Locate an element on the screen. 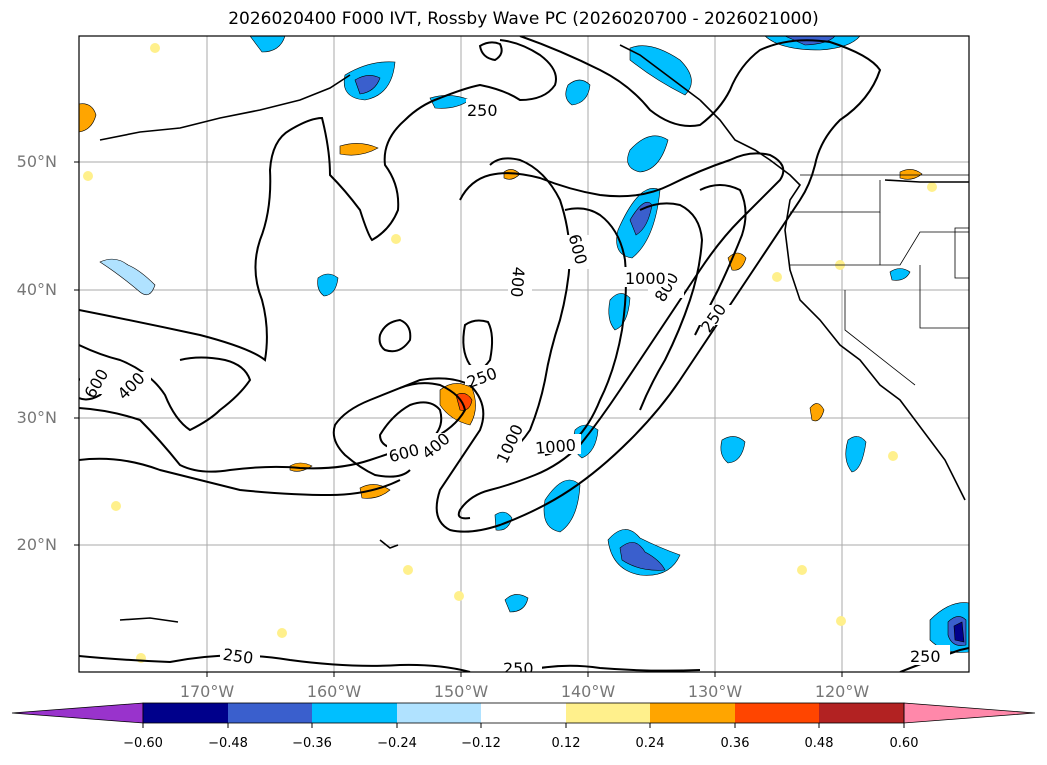 This screenshot has height=765, width=1047. lat-label: 40°N is located at coordinates (36, 289).